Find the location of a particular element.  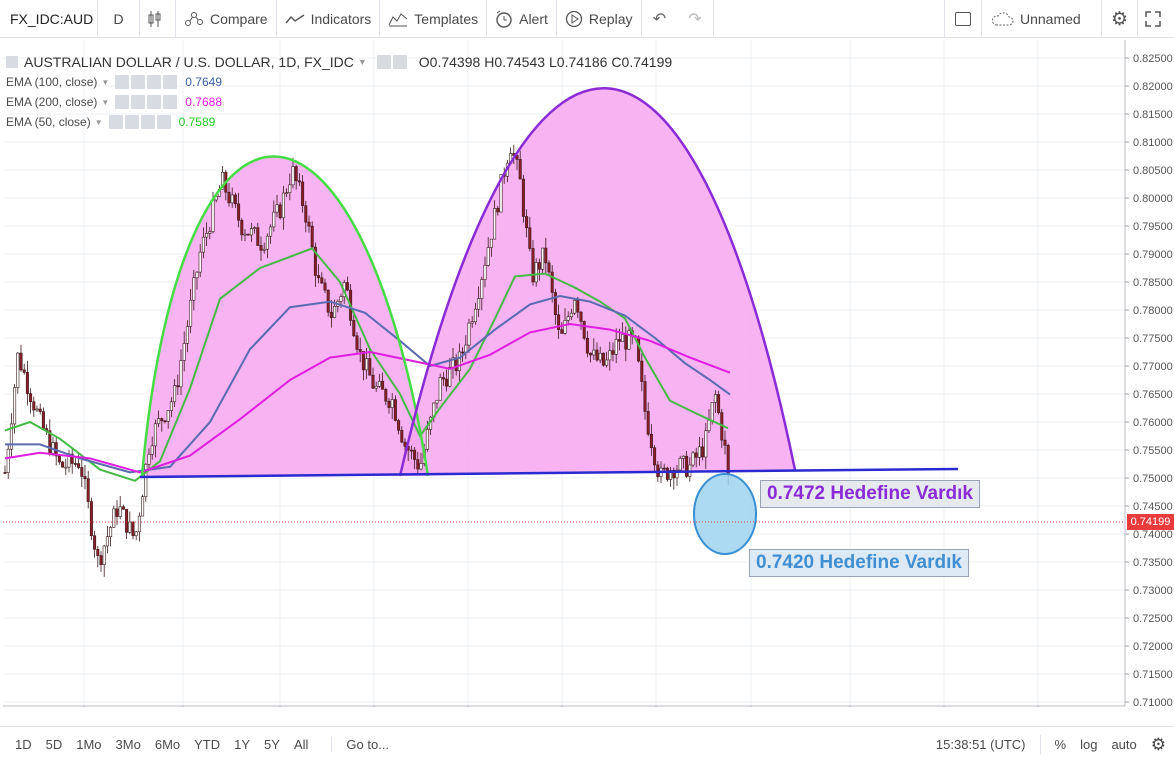

settings-button: ⚙ is located at coordinates (1120, 19).